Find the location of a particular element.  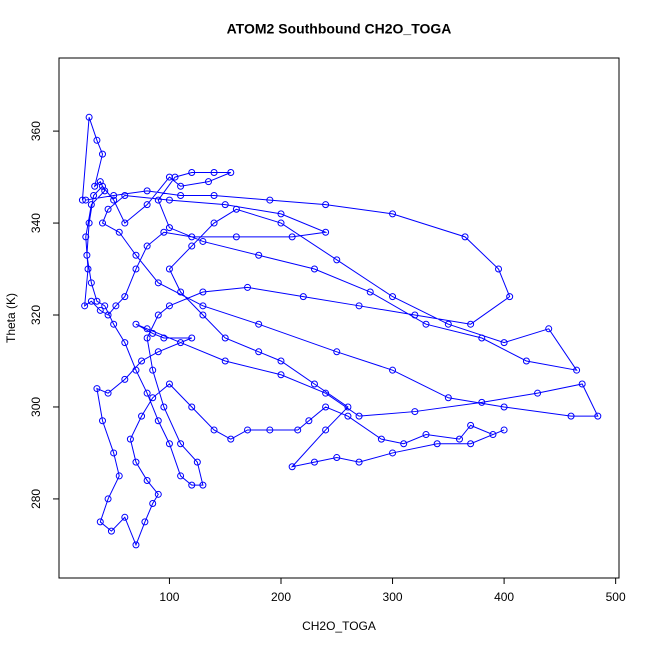

x-tick-label: 400 is located at coordinates (504, 597).